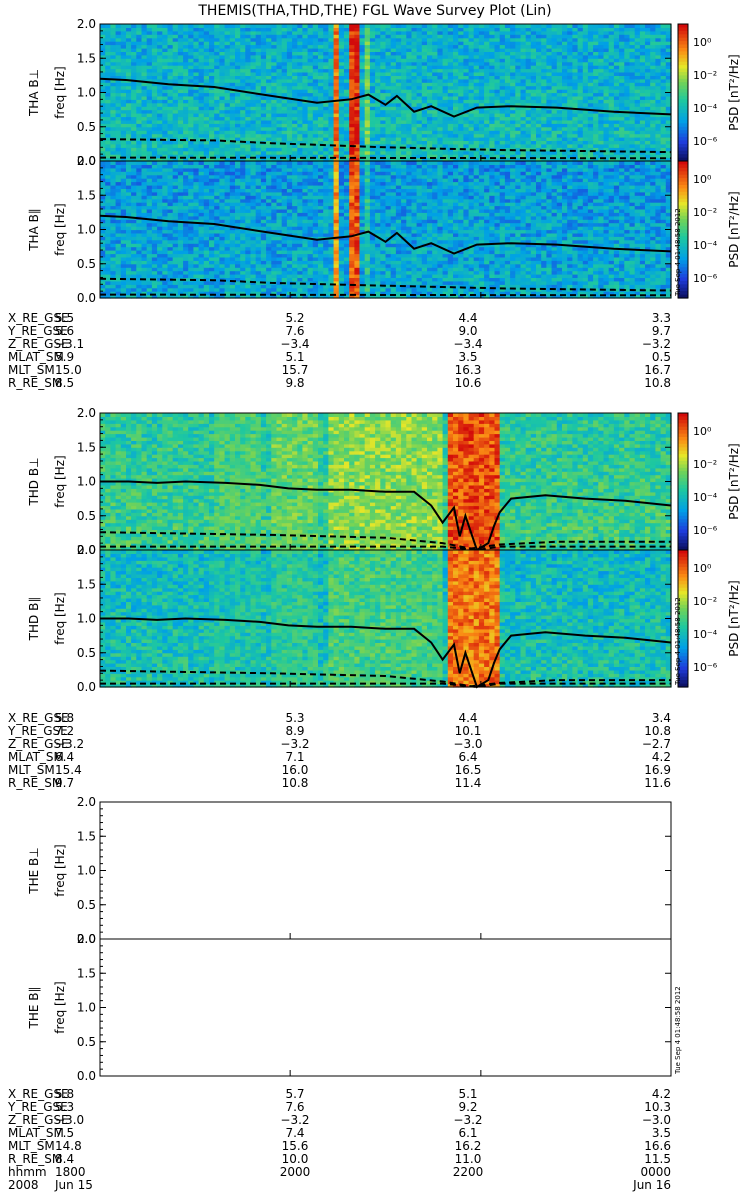  What do you see at coordinates (705, 108) in the screenshot?
I see `colorbar-tick-label: 10⁻⁴` at bounding box center [705, 108].